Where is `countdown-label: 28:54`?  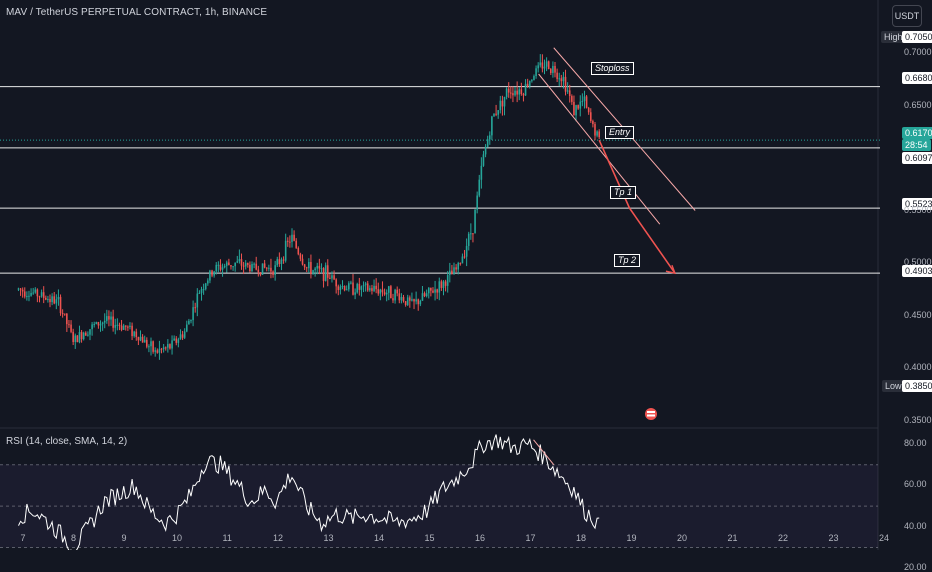 countdown-label: 28:54 is located at coordinates (916, 145).